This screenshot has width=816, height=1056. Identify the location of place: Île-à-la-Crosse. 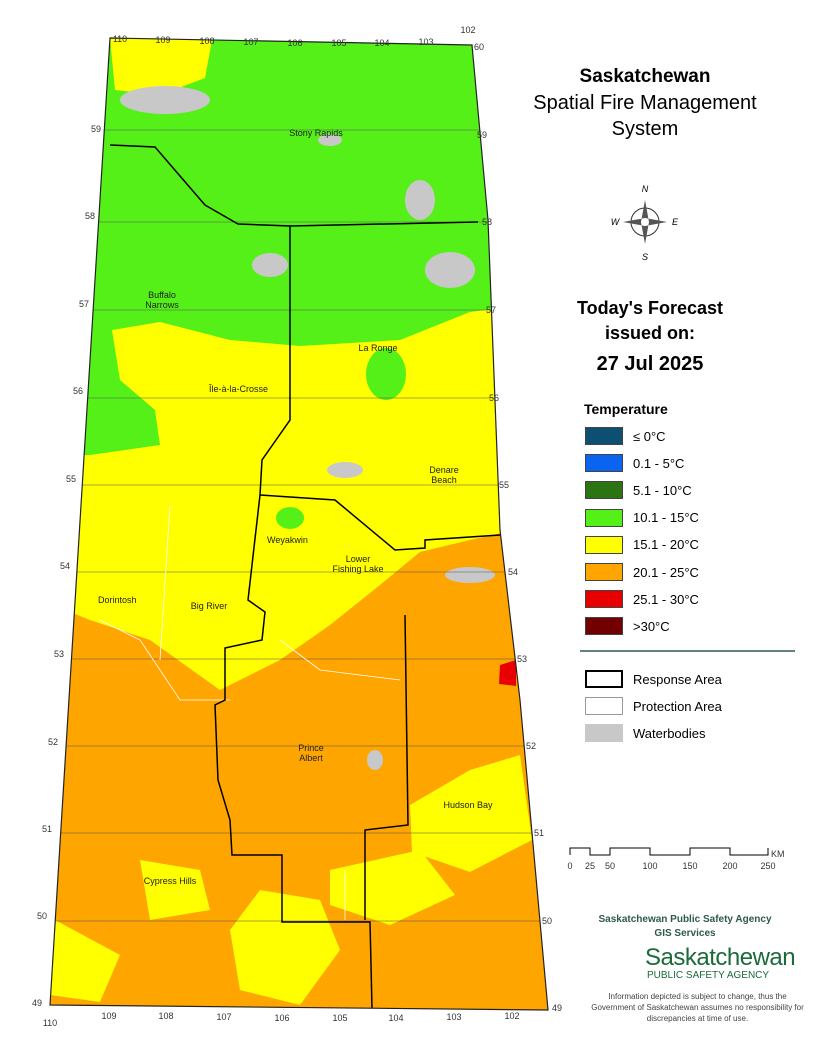
(239, 389).